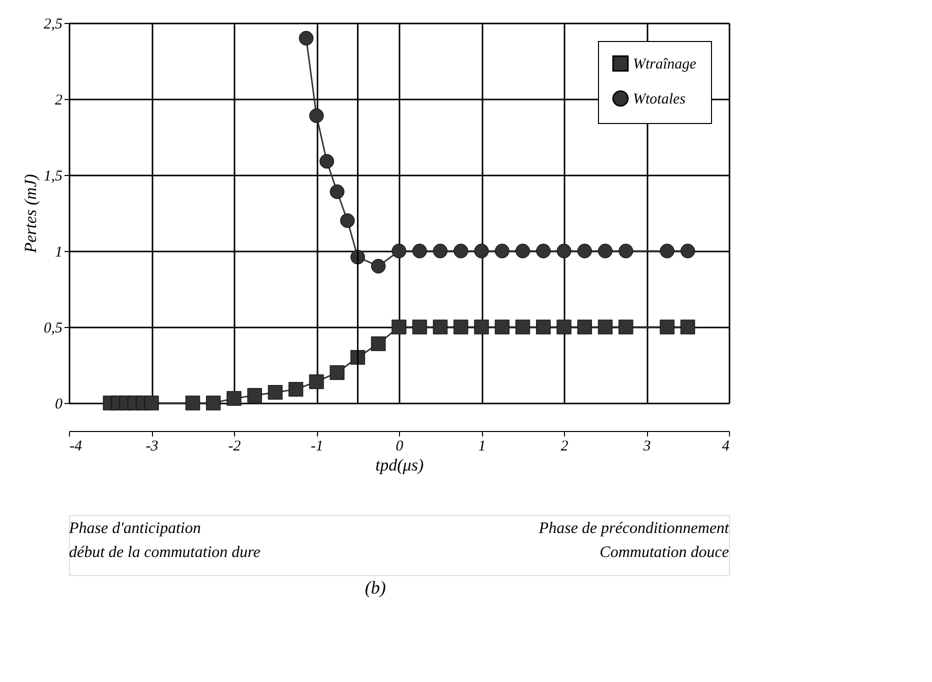  Describe the element at coordinates (646, 446) in the screenshot. I see `x-tick-label: 3` at that location.